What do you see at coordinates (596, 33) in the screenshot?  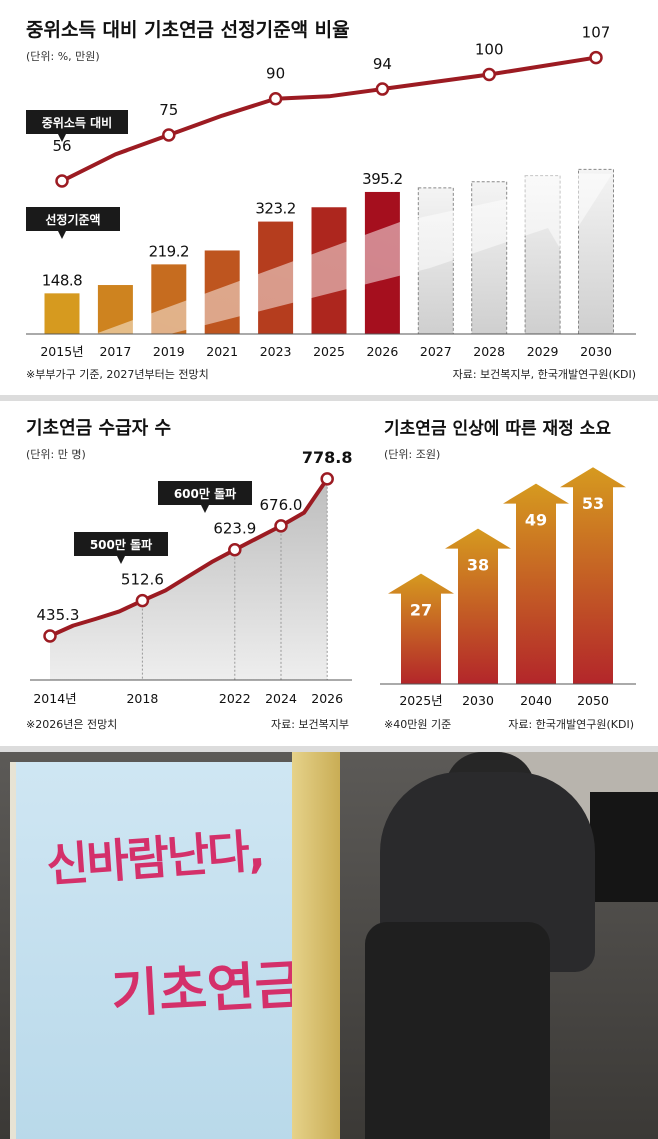 I see `ratio-label: 107` at bounding box center [596, 33].